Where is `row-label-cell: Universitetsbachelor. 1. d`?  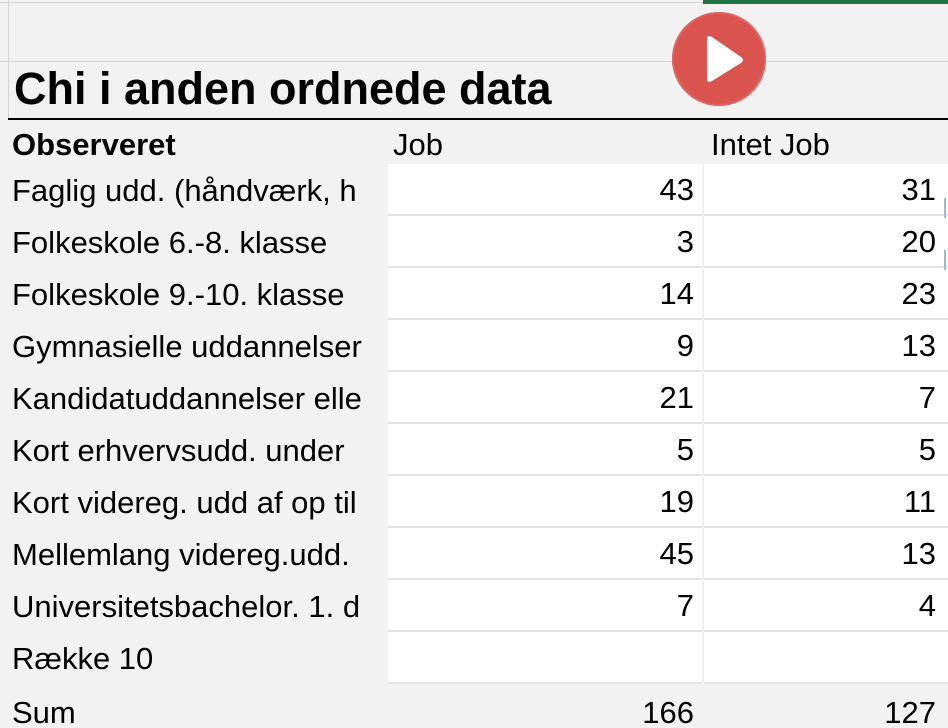 row-label-cell: Universitetsbachelor. 1. d is located at coordinates (186, 606).